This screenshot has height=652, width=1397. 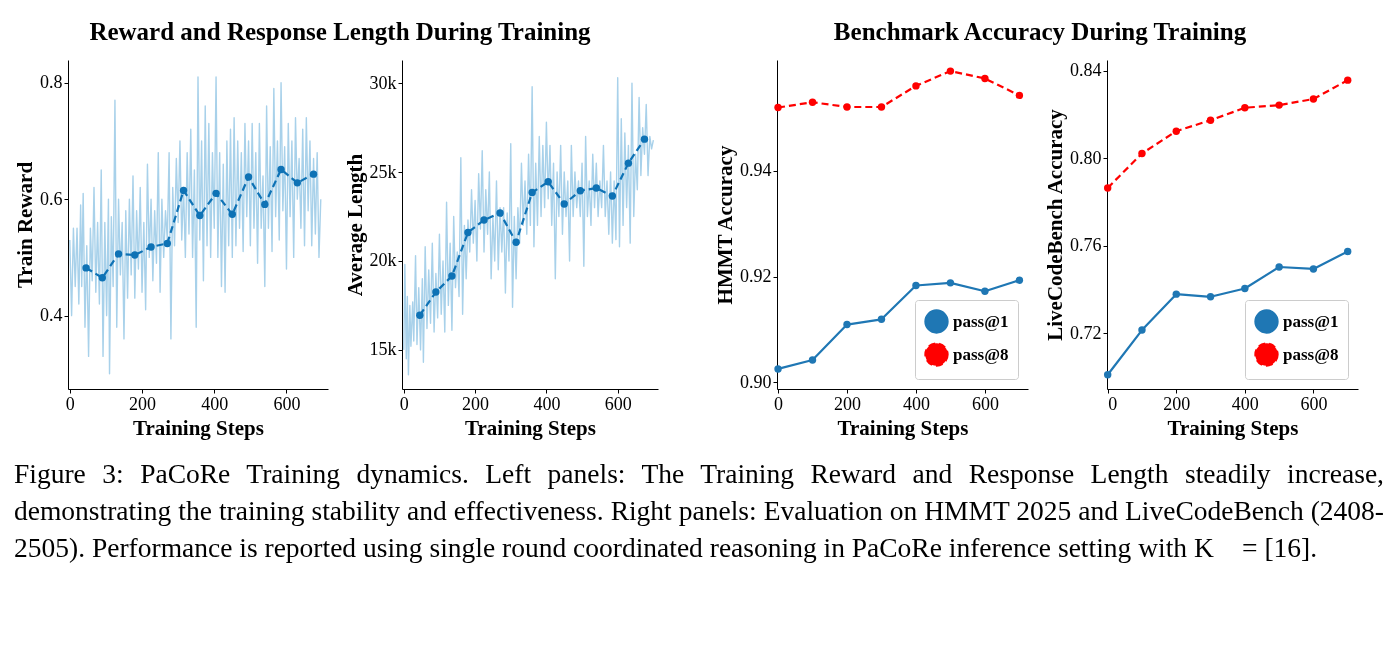 What do you see at coordinates (383, 82) in the screenshot?
I see `y-tick-label: 30k` at bounding box center [383, 82].